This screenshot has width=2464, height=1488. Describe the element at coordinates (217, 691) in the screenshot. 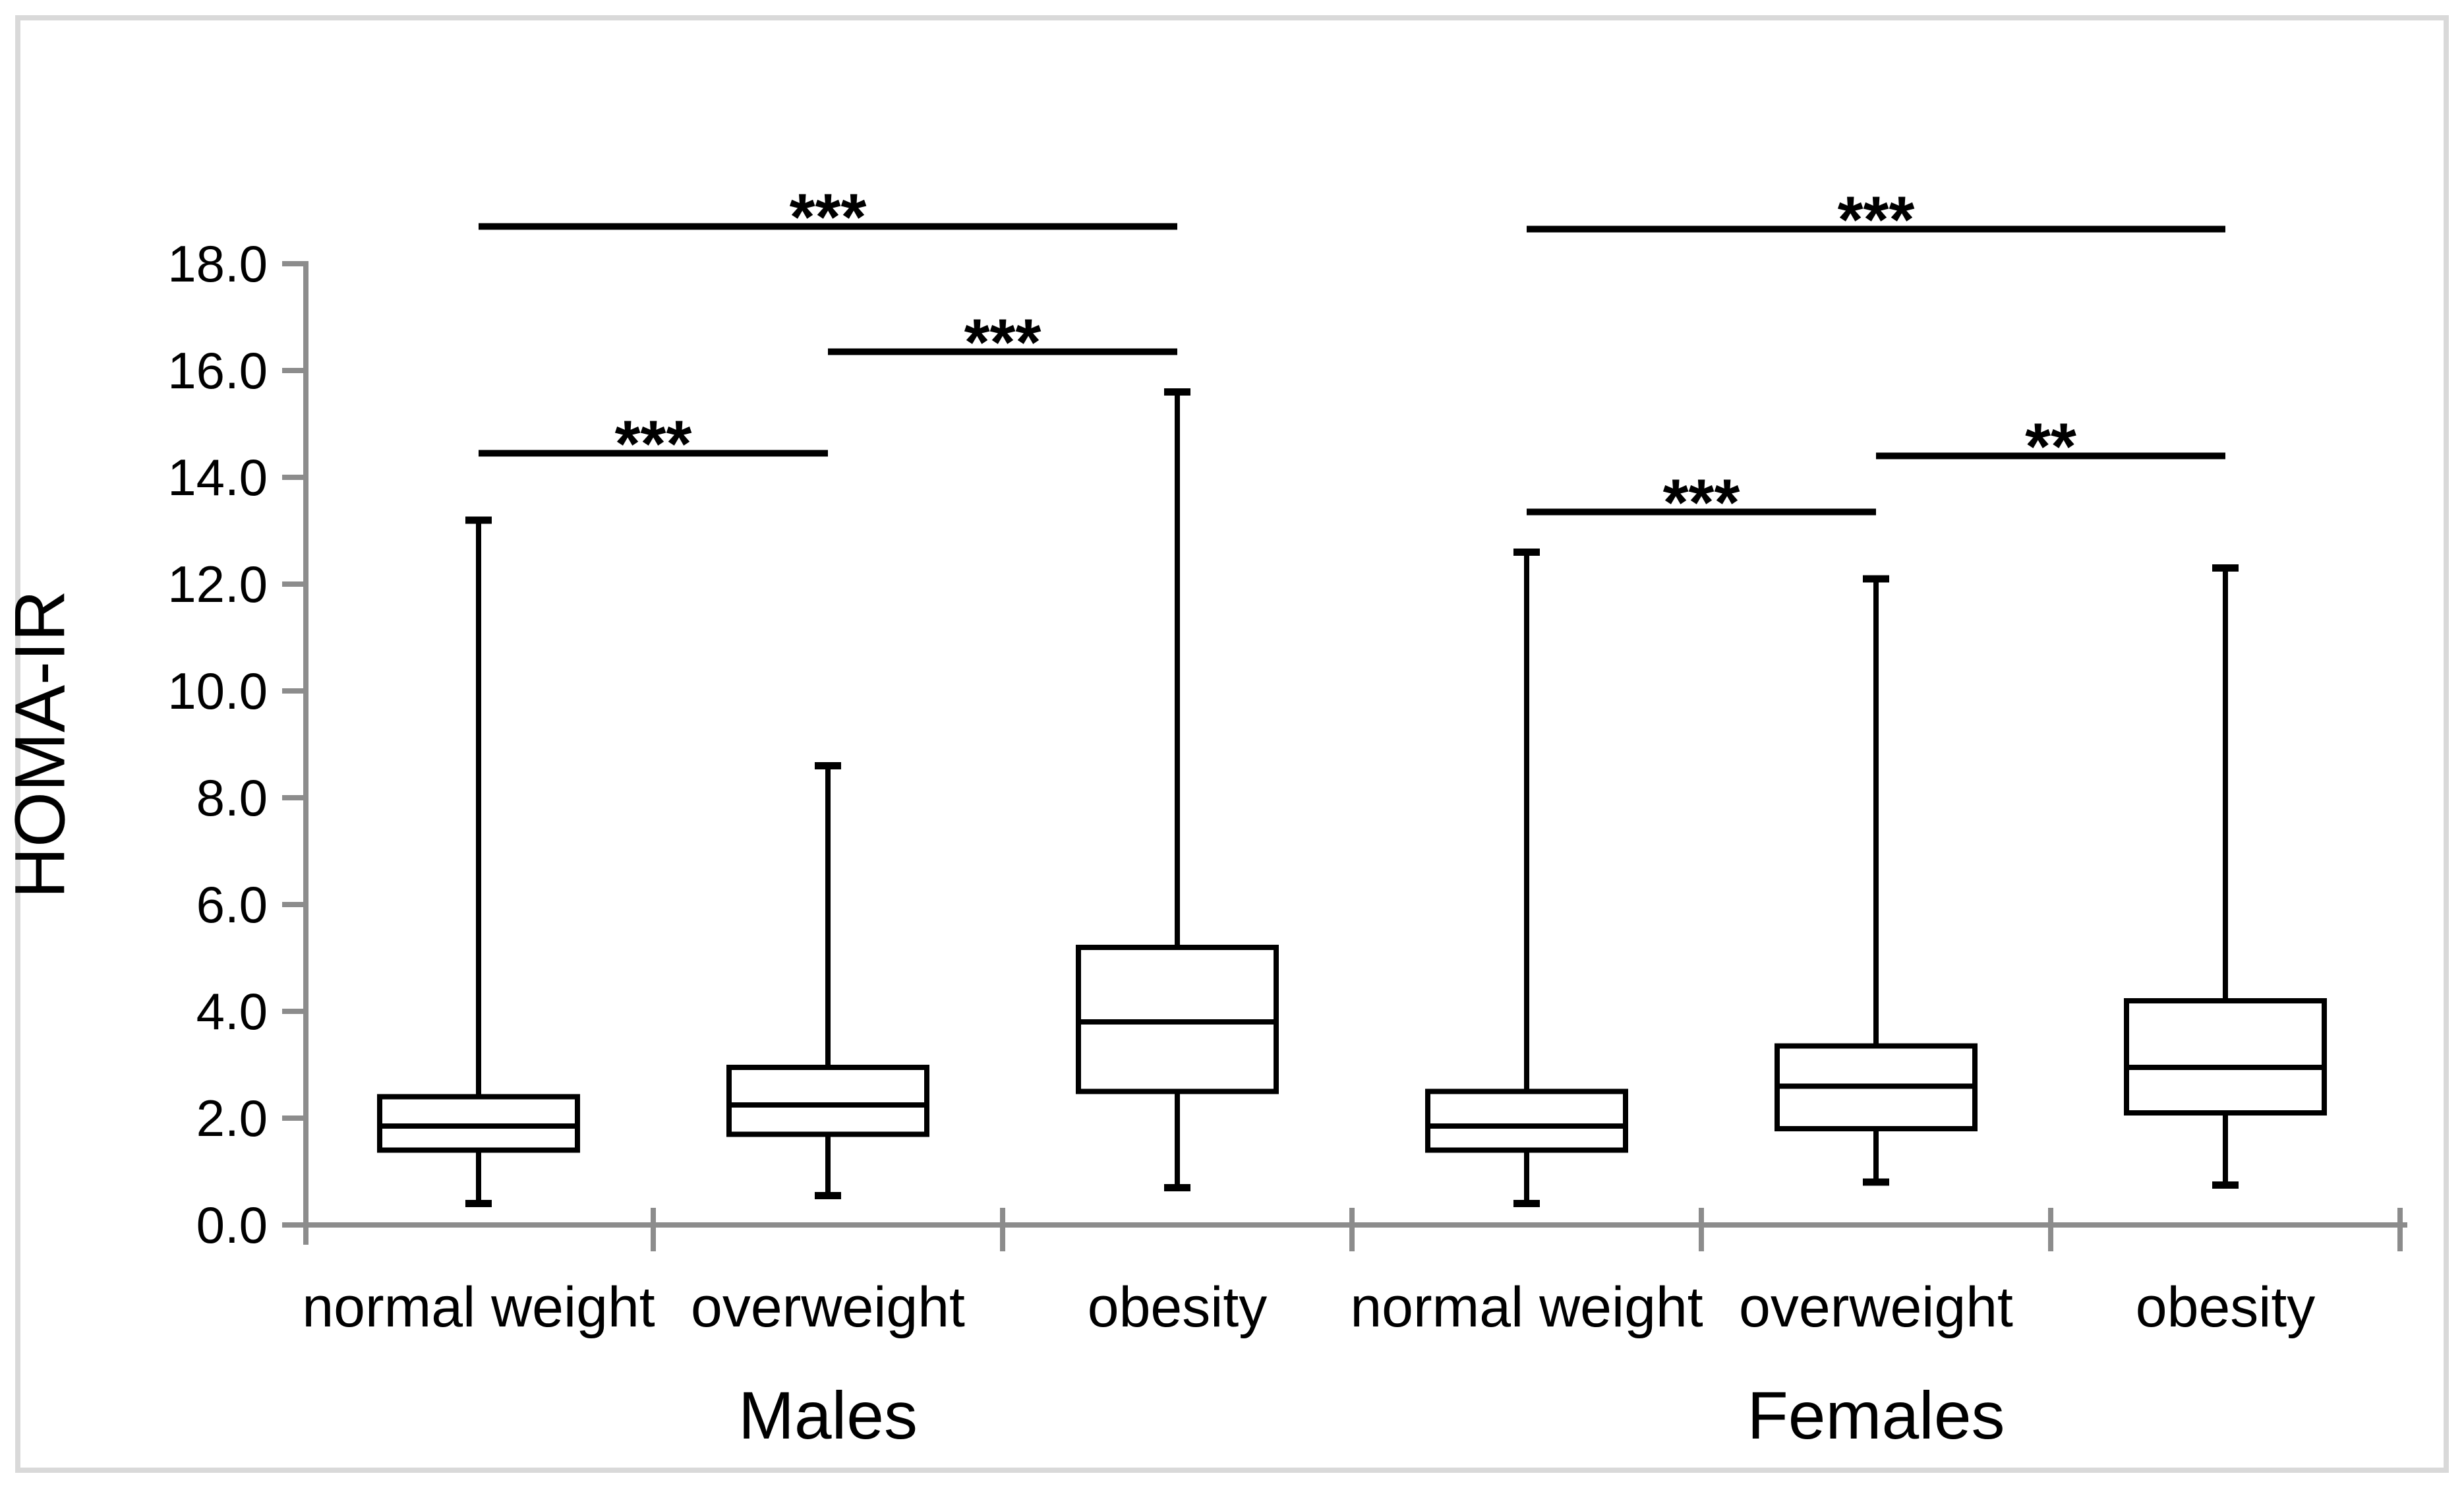

I see `y-tick-label-10.0: 10.0` at that location.